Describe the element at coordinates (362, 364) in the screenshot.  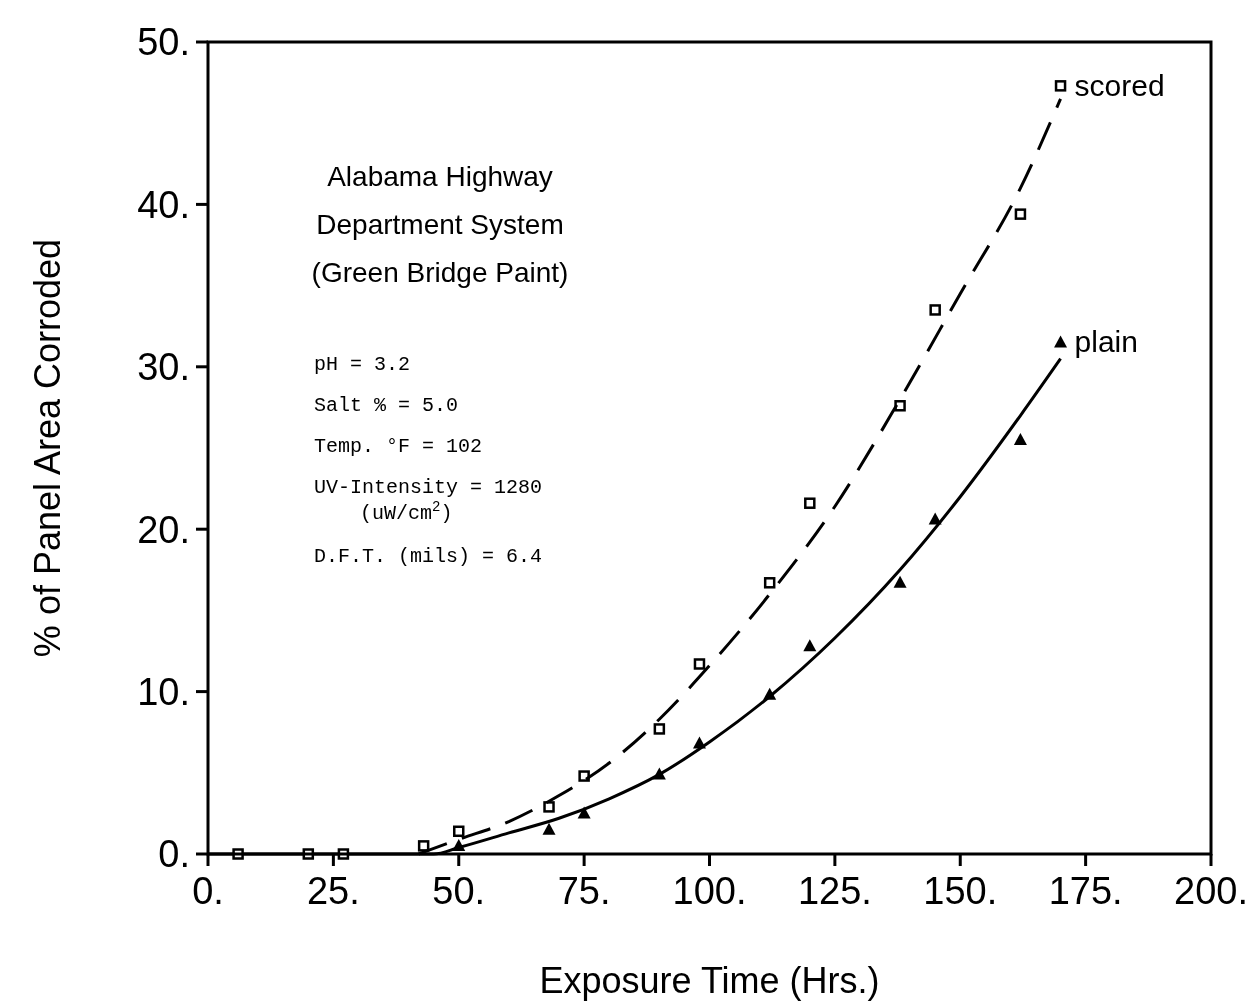
I see `annotation: pH = 3.2` at that location.